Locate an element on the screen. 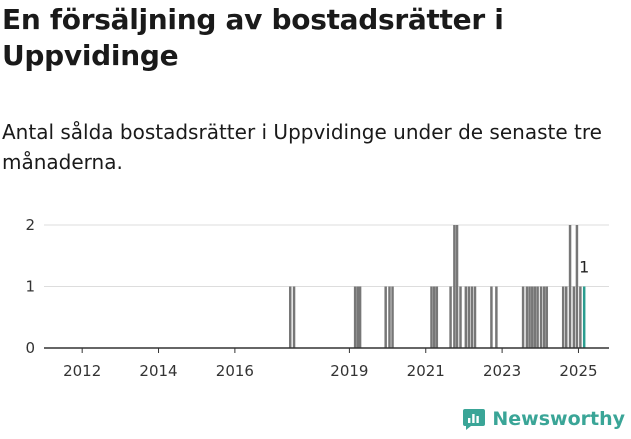  x-tick-label: 2025 is located at coordinates (578, 371).